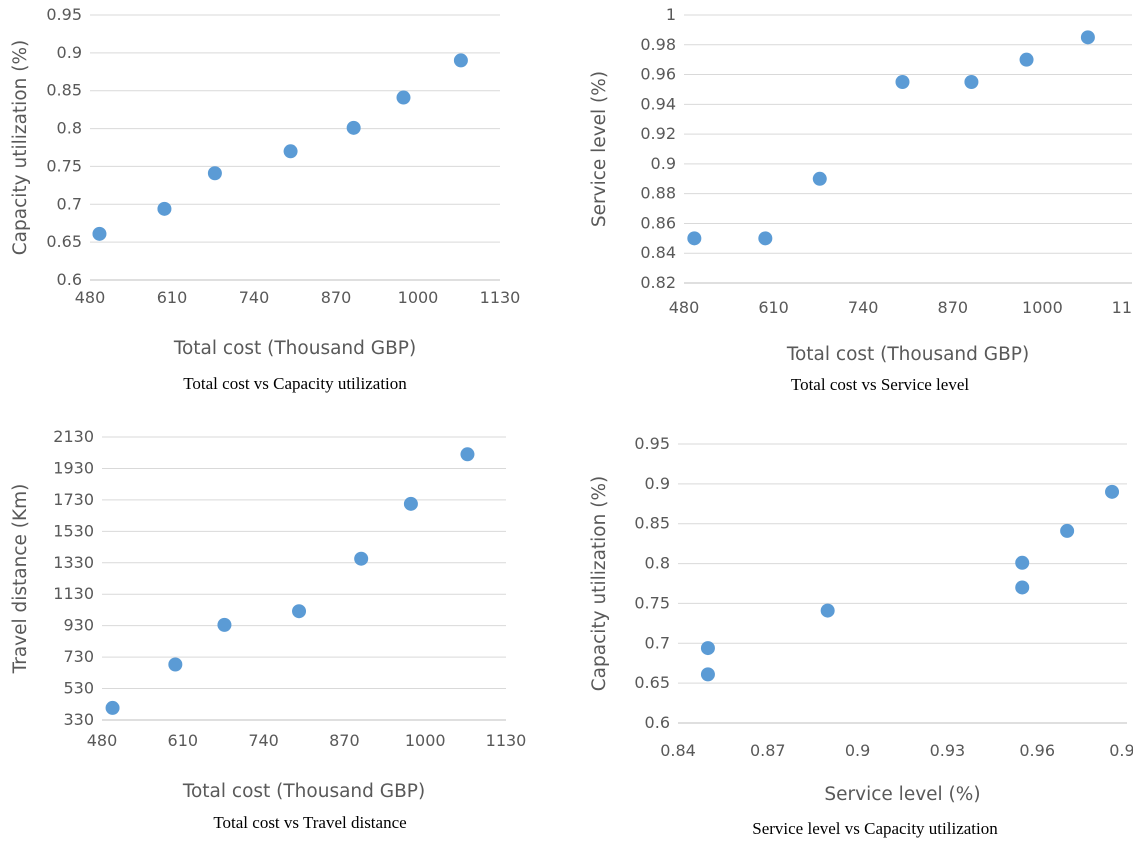 This screenshot has height=843, width=1133. I want to click on x-tick-label: 0.9, so click(857, 750).